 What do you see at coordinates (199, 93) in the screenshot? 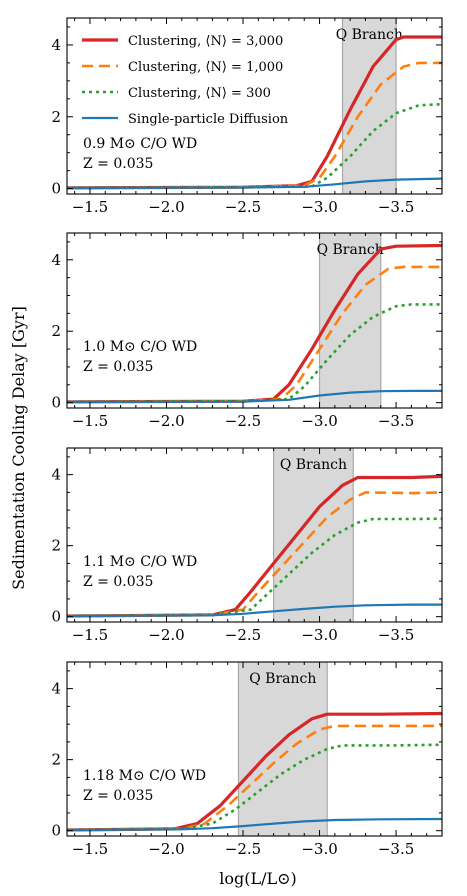
I see `legend-label-3: Clustering, ⟨N⟩ = 300` at bounding box center [199, 93].